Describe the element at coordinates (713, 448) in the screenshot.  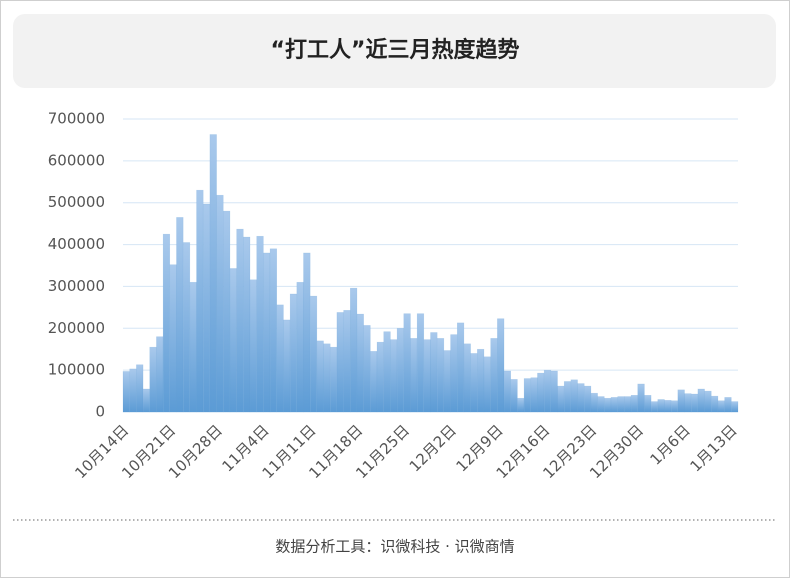
I see `x-tick-label: 1月13日` at that location.